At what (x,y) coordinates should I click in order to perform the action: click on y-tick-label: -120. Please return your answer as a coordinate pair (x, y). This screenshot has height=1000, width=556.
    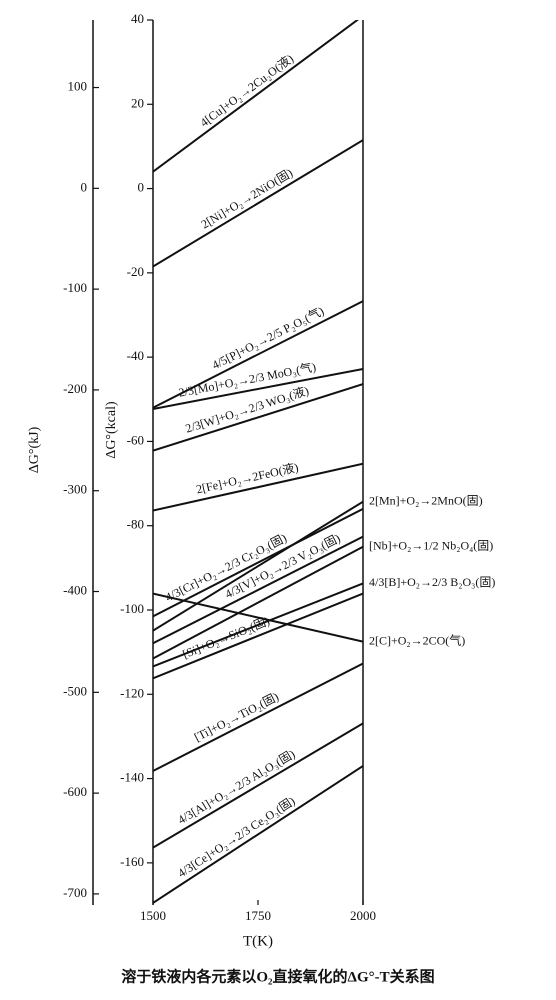
    Looking at the image, I should click on (132, 692).